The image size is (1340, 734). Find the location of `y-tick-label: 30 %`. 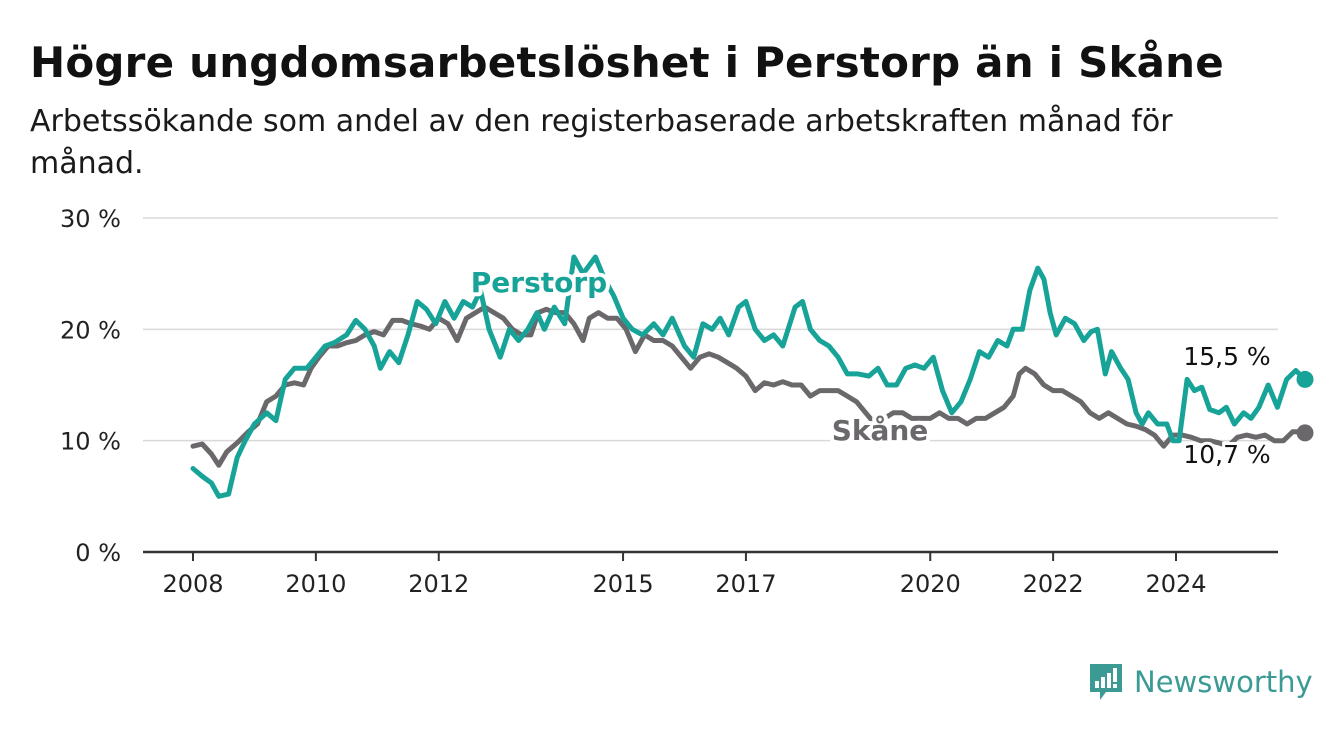

y-tick-label: 30 % is located at coordinates (90, 219).